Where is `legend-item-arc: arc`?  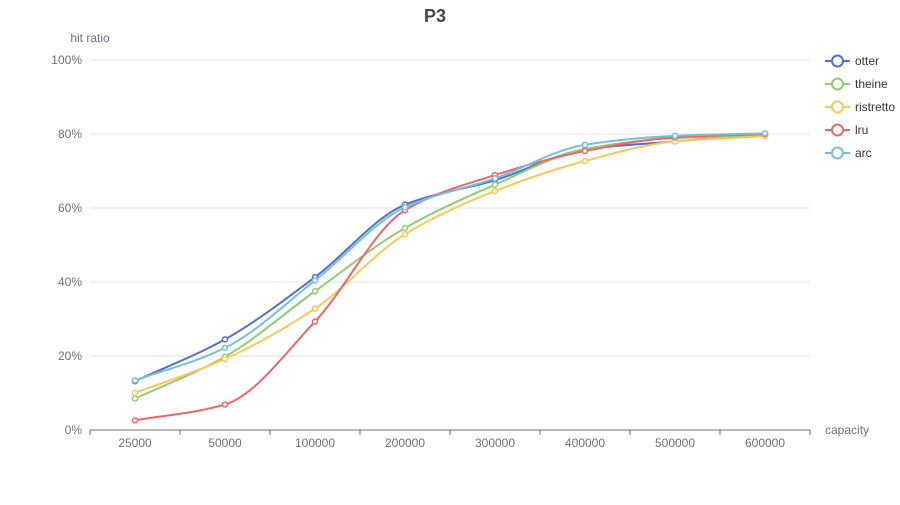
legend-item-arc: arc is located at coordinates (848, 153).